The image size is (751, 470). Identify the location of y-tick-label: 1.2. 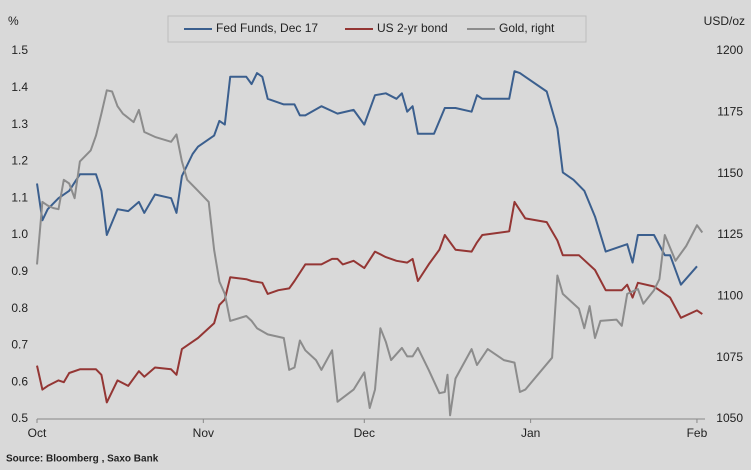
(19, 161).